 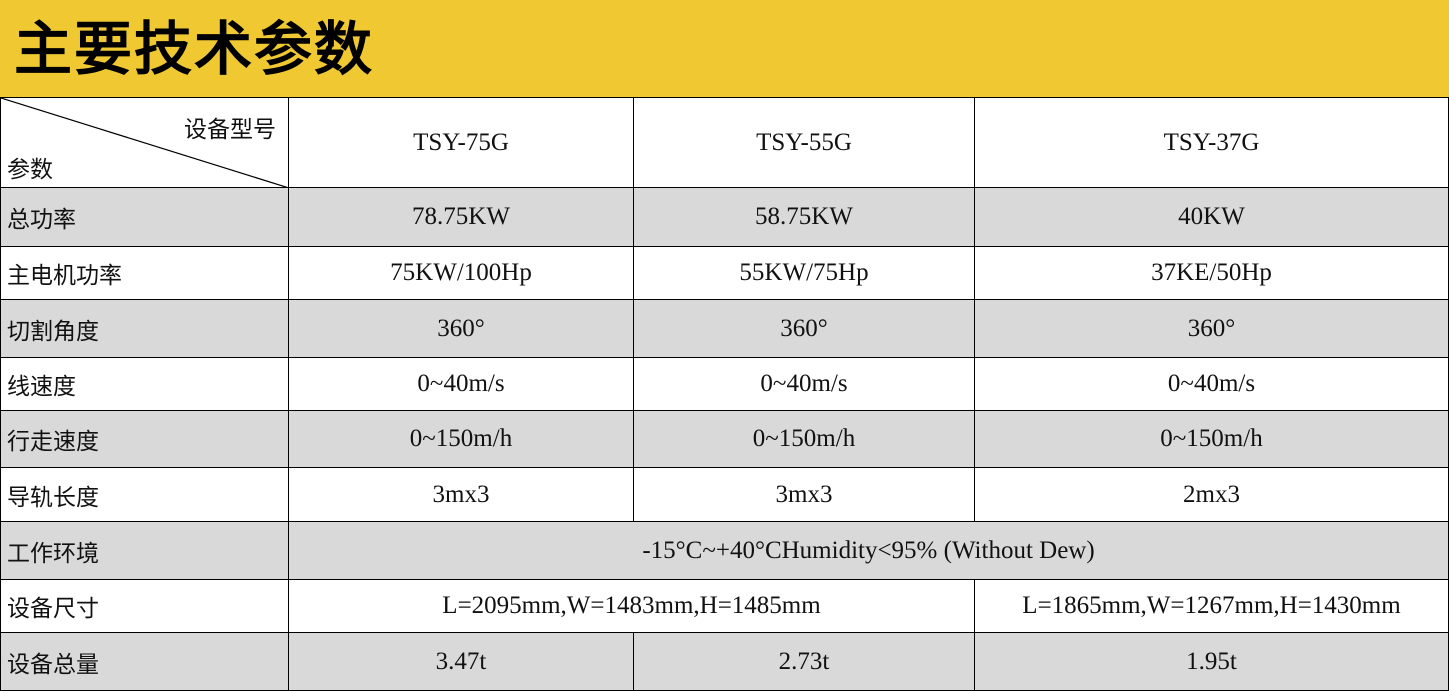 I want to click on table-row: 主电机功率 75KW/100Hp 55KW/75Hp 37KE/50Hp, so click(x=724, y=273).